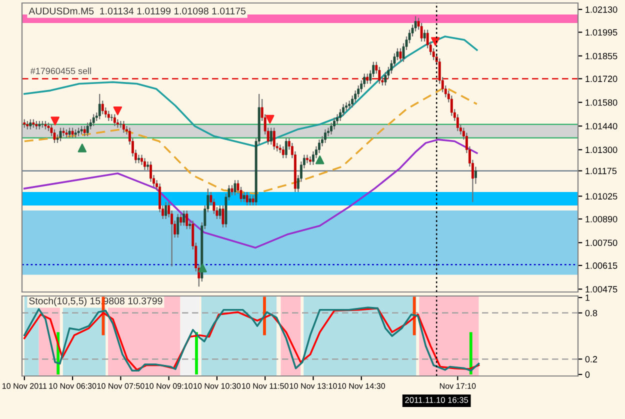 This screenshot has height=419, width=625. I want to click on x-tick-label: 10 Nov 2011, so click(24, 386).